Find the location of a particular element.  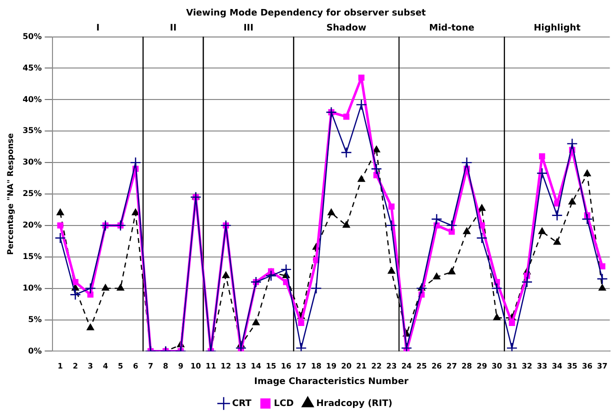

y-tick-label: 35% is located at coordinates (32, 131).